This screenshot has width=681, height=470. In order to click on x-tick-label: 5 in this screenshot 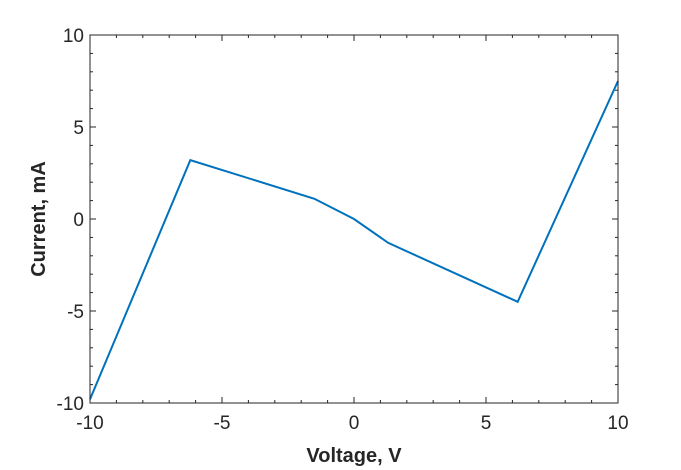, I will do `click(486, 423)`.